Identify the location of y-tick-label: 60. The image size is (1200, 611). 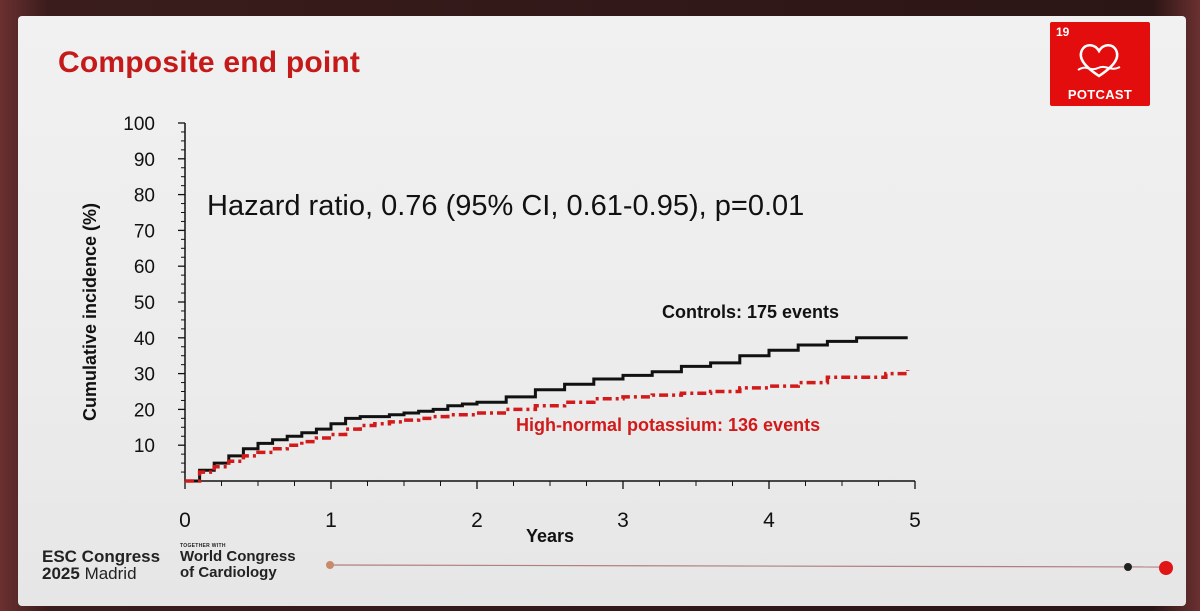
(144, 267).